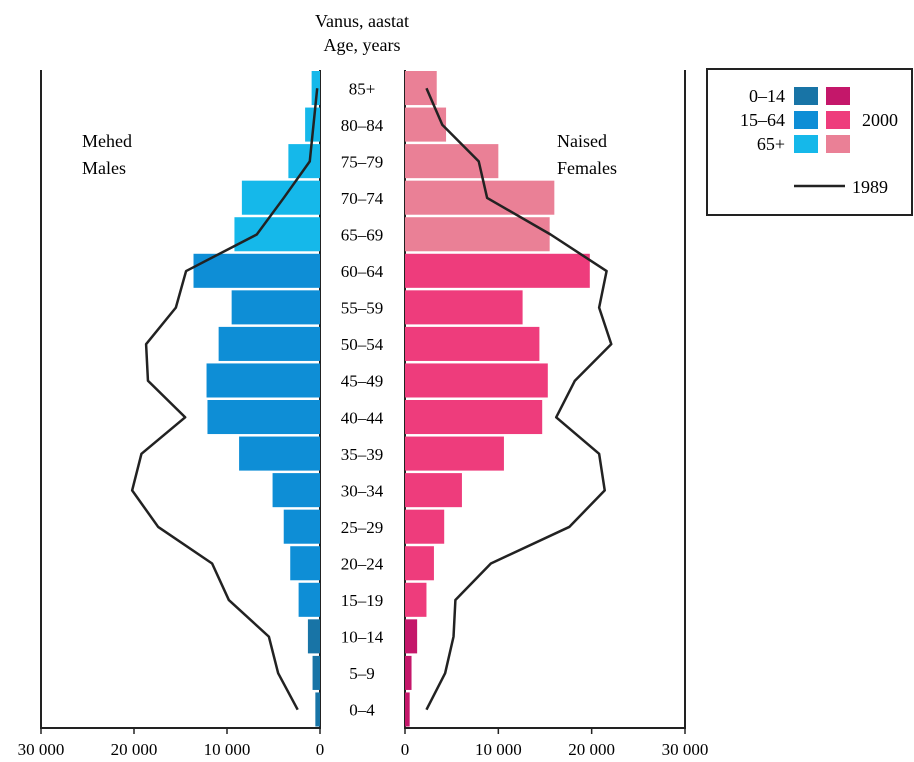 The width and height of the screenshot is (914, 762). I want to click on age-group-label: 70–74, so click(362, 198).